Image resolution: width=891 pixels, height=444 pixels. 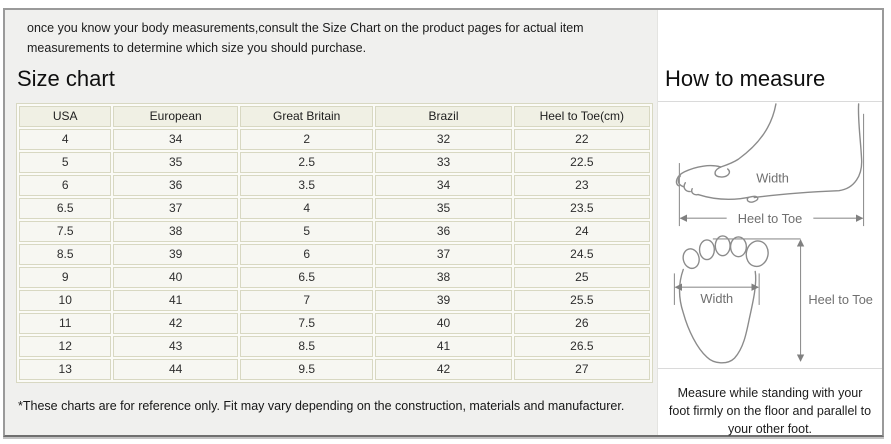 I want to click on size-cell: 33, so click(x=443, y=162).